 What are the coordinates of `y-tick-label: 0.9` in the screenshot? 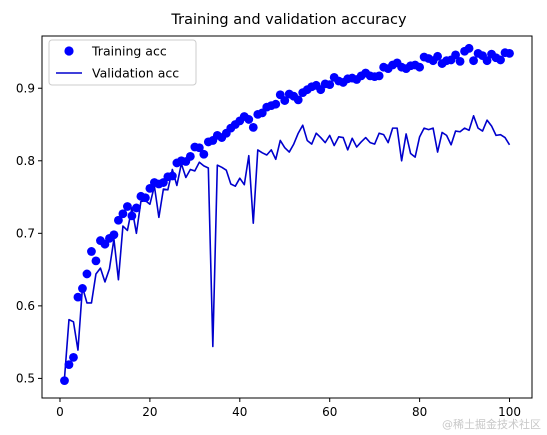 It's located at (25, 89).